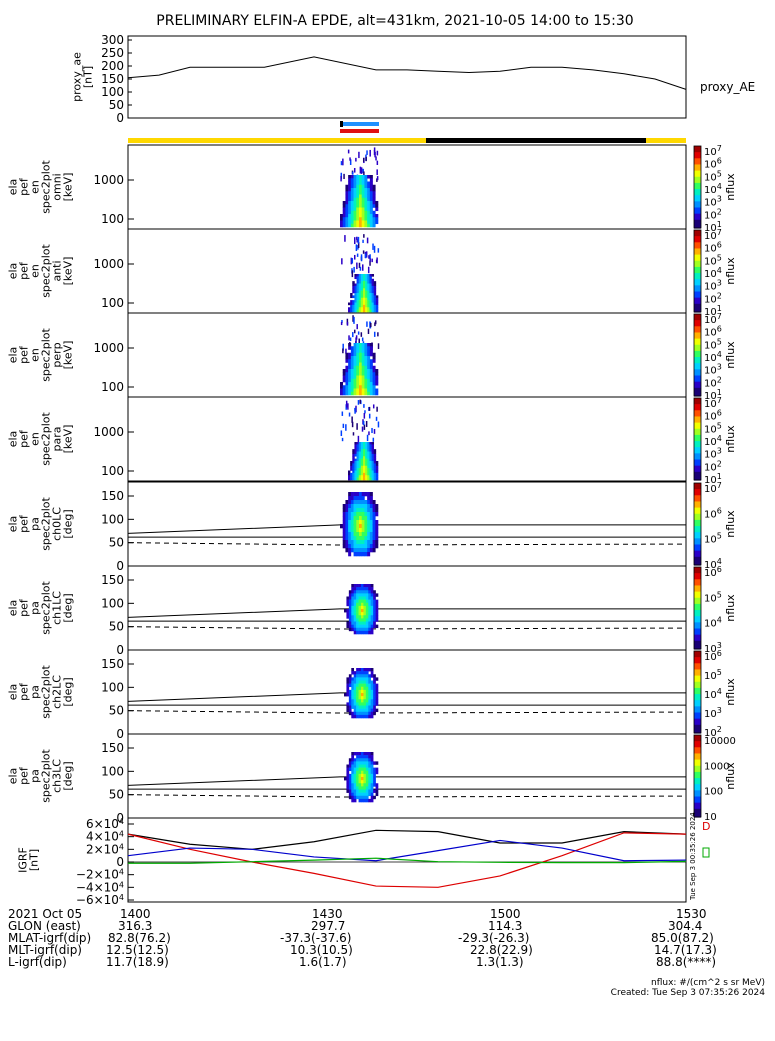 This screenshot has height=1041, width=775. Describe the element at coordinates (88, 77) in the screenshot. I see `axis-label-line: [nT]` at that location.